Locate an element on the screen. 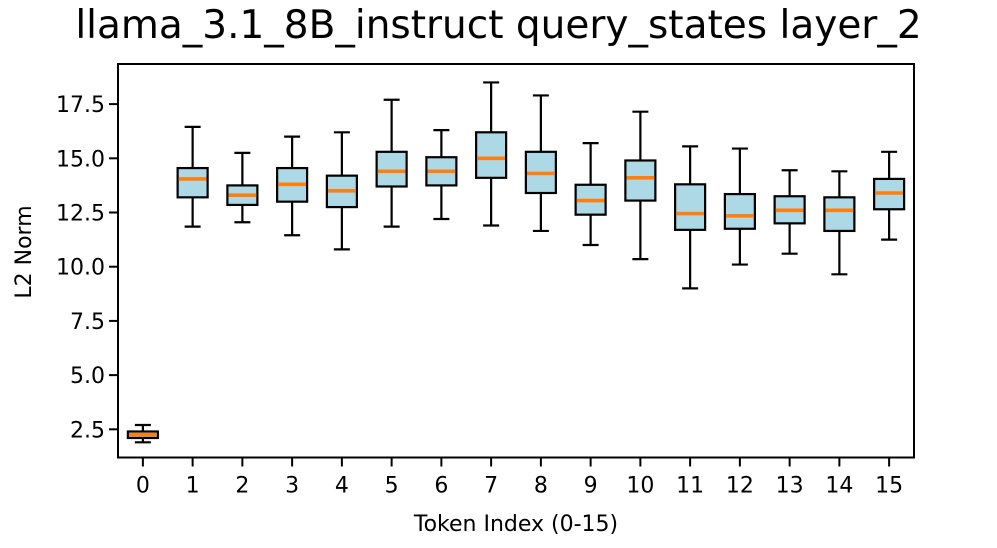 Image resolution: width=997 pixels, height=548 pixels. y-tick-label: 15.0 is located at coordinates (80, 159).